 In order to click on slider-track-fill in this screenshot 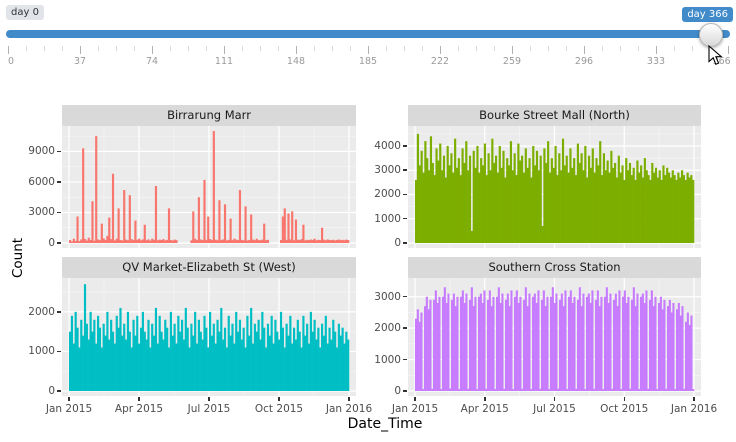, I will do `click(368, 34)`.